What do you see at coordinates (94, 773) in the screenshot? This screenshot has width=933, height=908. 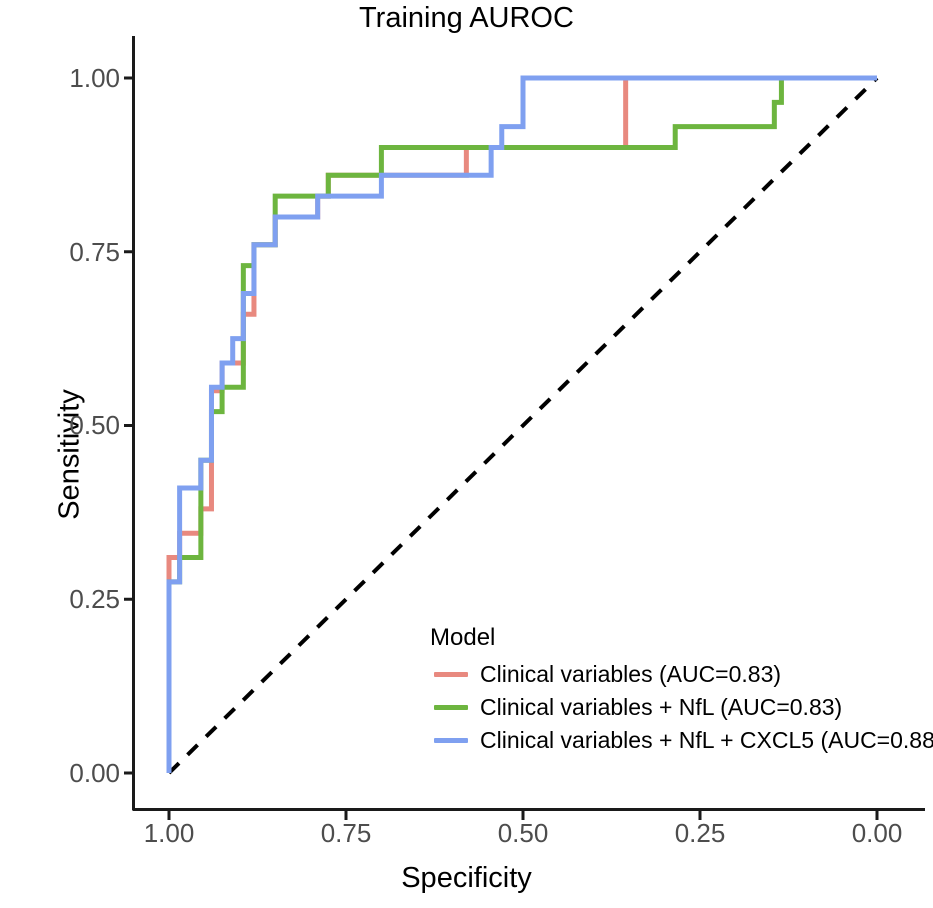 I see `y-tick-label: 0.00` at bounding box center [94, 773].